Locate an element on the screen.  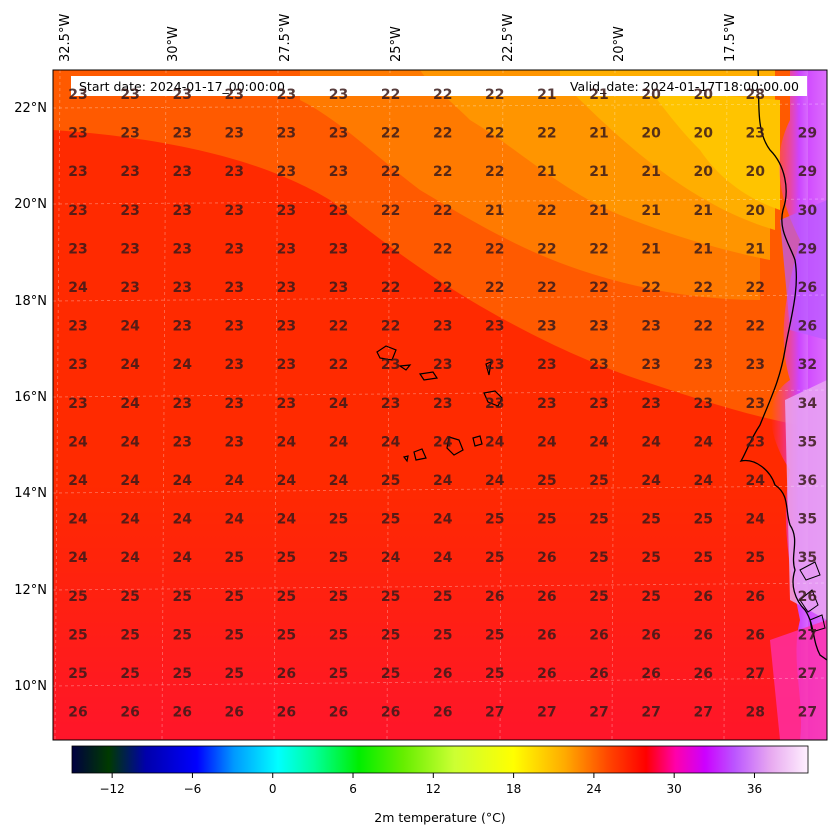
lat-label: 14°N is located at coordinates (30, 493).